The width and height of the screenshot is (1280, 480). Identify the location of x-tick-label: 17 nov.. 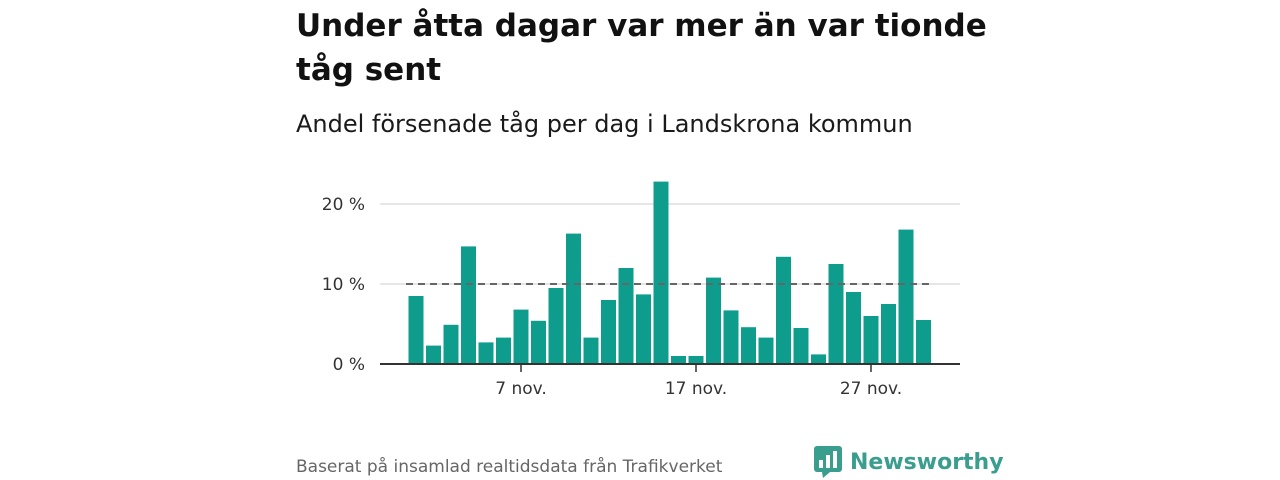
(696, 389).